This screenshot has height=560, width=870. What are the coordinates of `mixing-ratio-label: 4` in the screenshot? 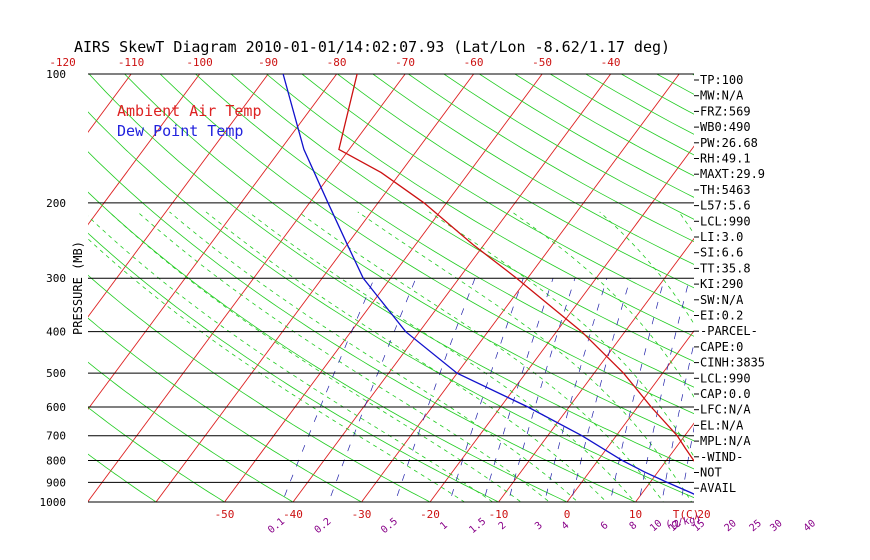 It's located at (566, 526).